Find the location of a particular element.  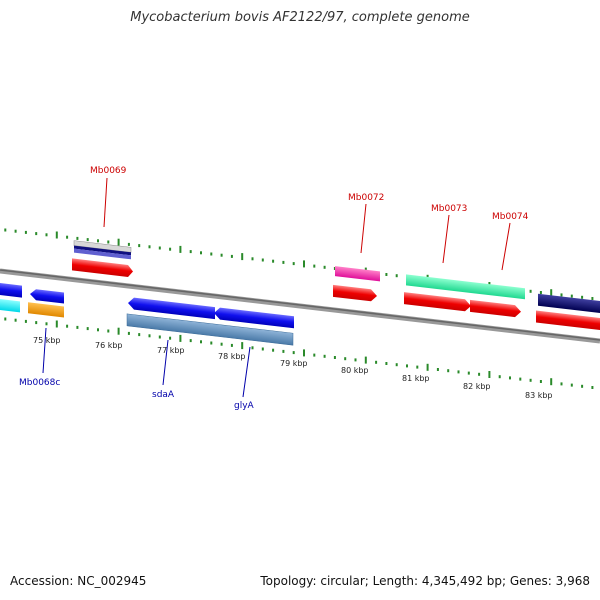

reverse-leaders is located at coordinates (146, 362).